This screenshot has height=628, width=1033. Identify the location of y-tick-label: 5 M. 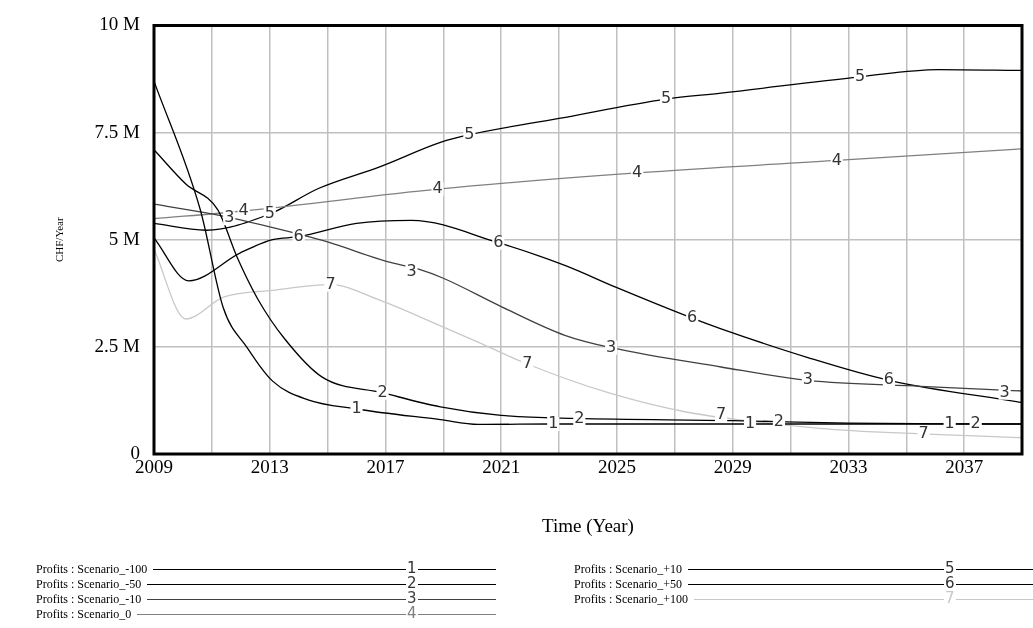
(124, 238).